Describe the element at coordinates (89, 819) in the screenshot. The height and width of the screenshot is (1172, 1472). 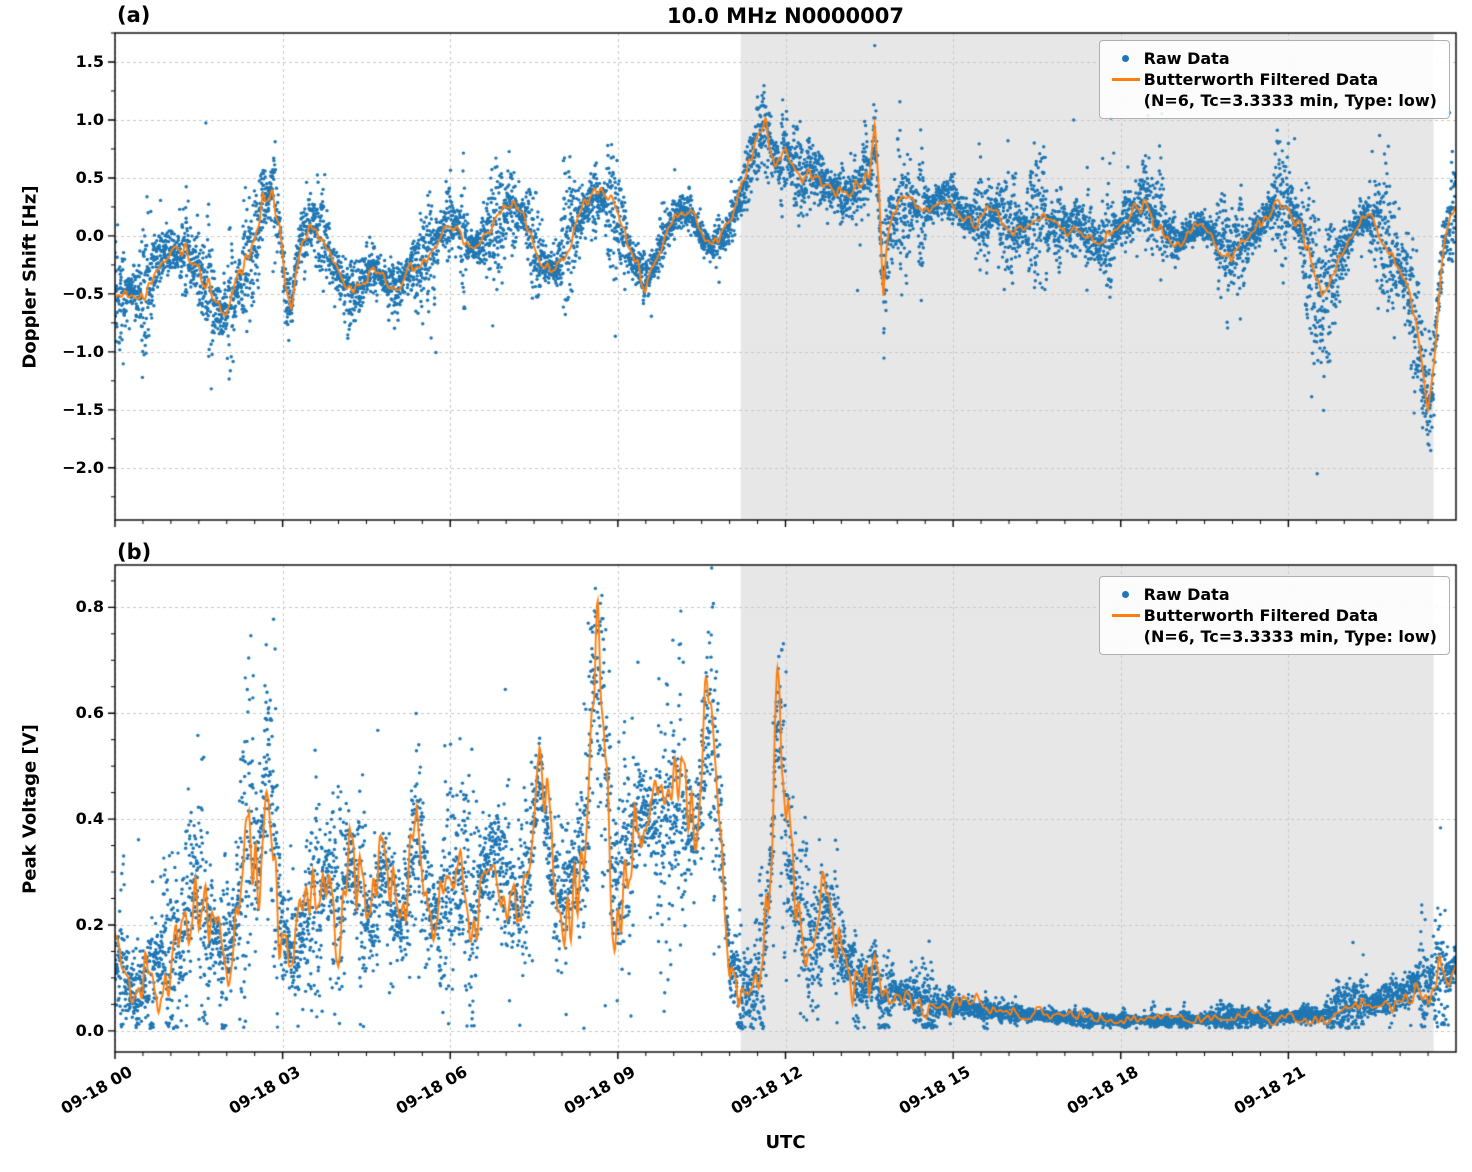
I see `y-tick-label: 0.4` at that location.